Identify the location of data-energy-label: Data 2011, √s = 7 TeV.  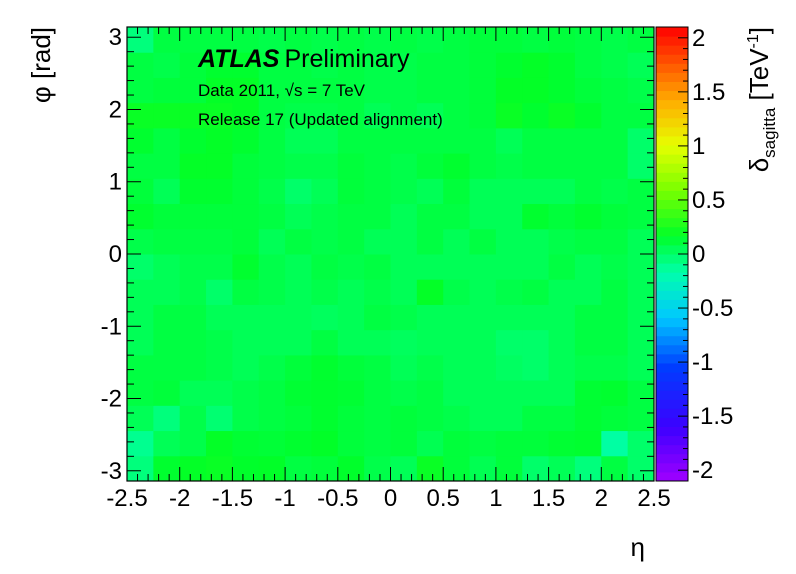
(282, 90).